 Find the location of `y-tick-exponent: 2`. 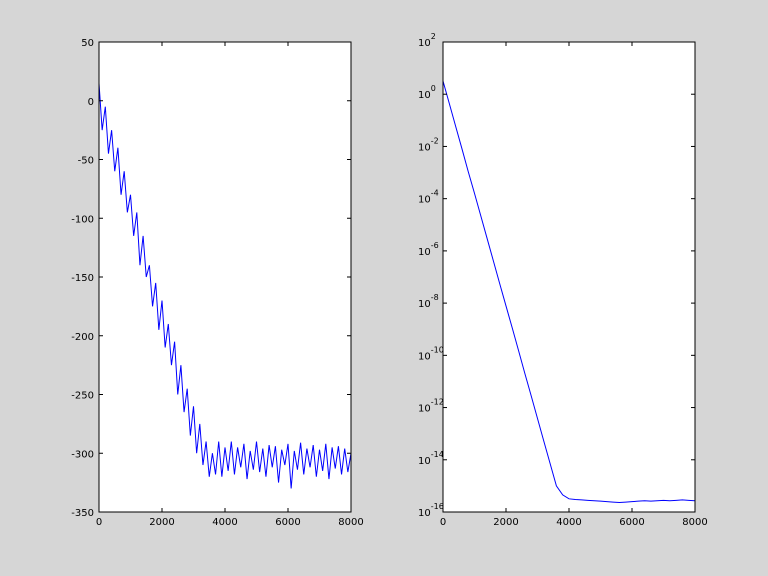

y-tick-exponent: 2 is located at coordinates (433, 36).